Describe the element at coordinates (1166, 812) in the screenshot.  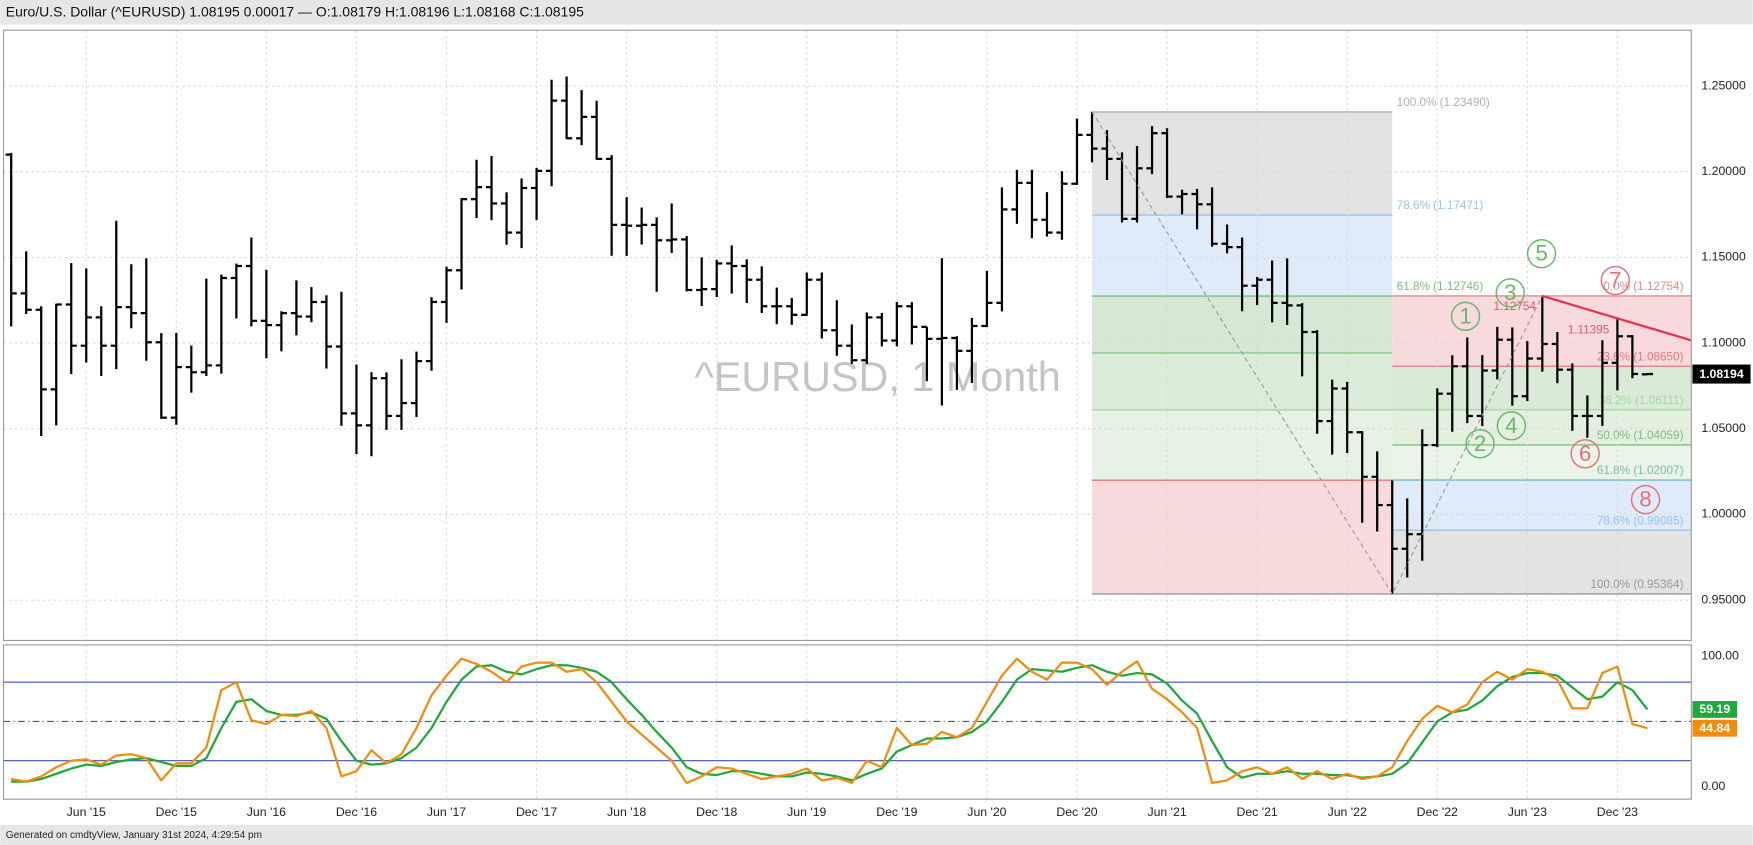
I see `x-tick-label: Jun '21` at that location.